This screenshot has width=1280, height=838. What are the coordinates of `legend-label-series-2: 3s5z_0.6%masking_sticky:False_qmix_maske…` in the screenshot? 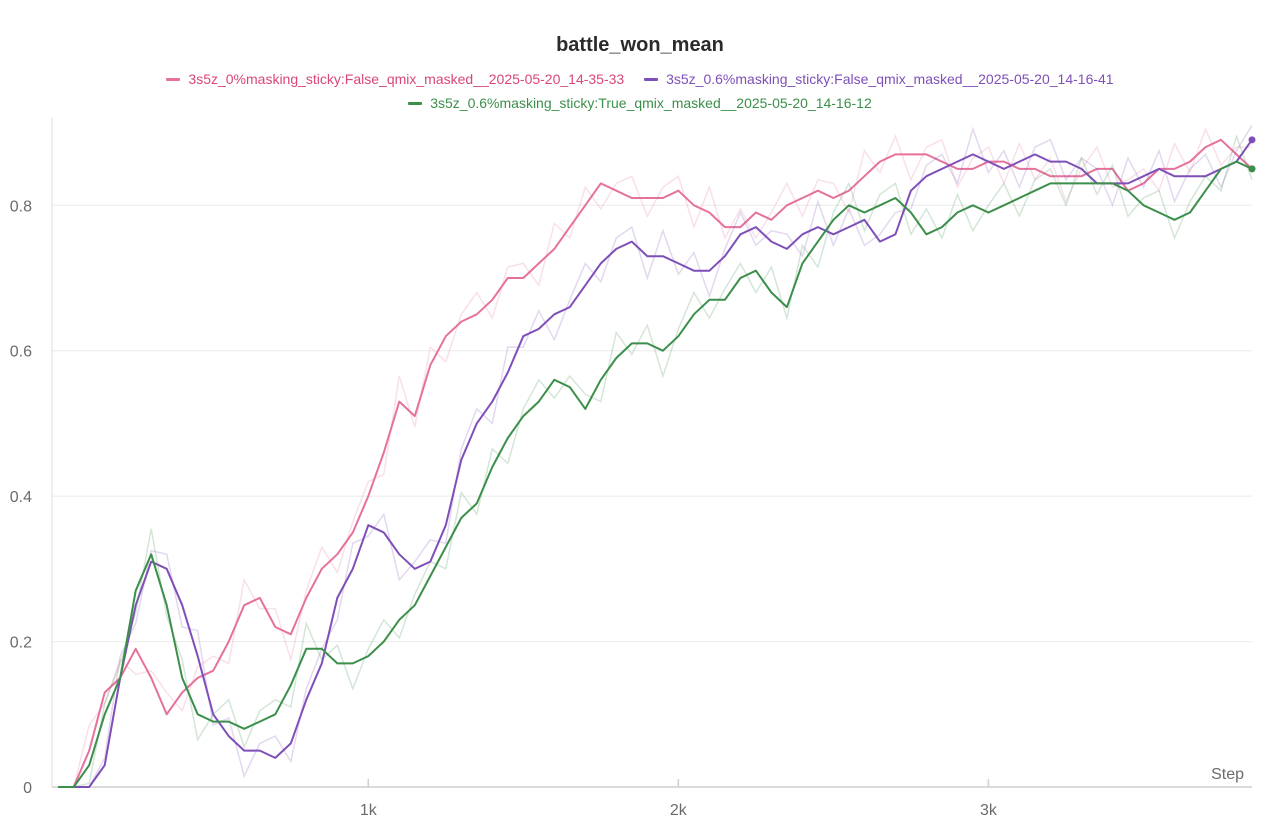 It's located at (890, 79).